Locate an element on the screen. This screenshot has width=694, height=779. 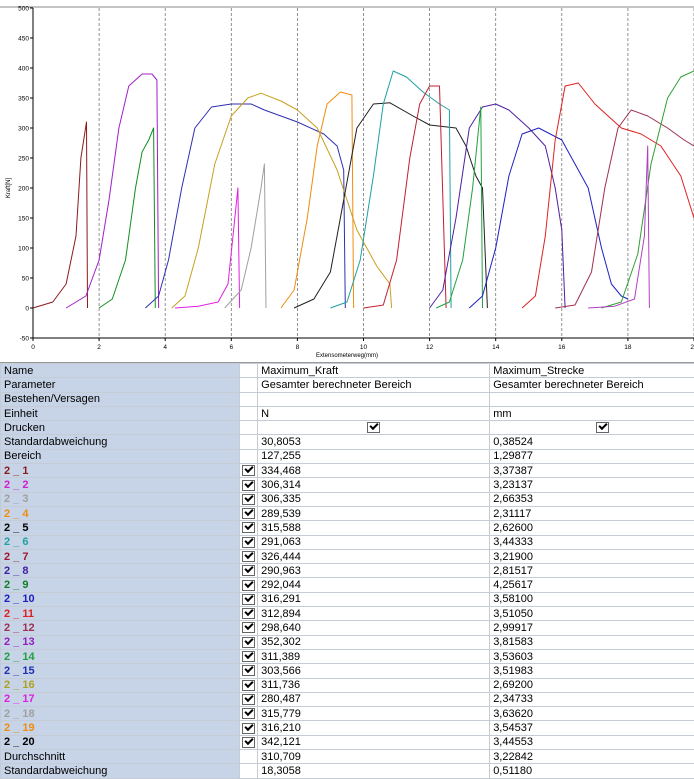
row-label: Einheit is located at coordinates (120, 413).